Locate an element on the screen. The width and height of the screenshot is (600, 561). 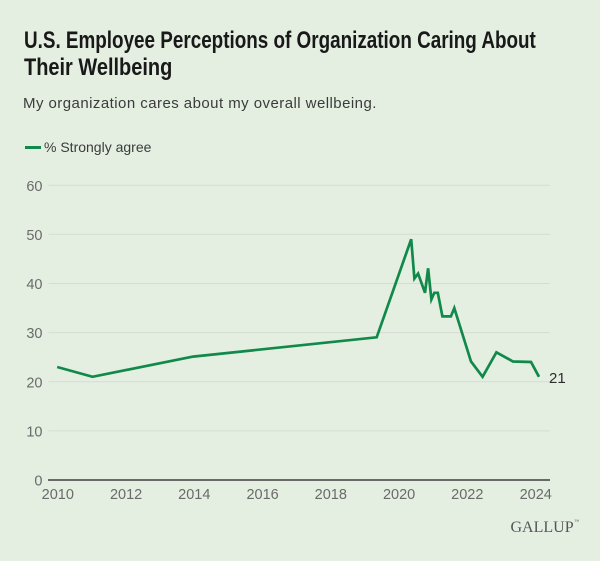
svg-text: 2018 is located at coordinates (331, 495).